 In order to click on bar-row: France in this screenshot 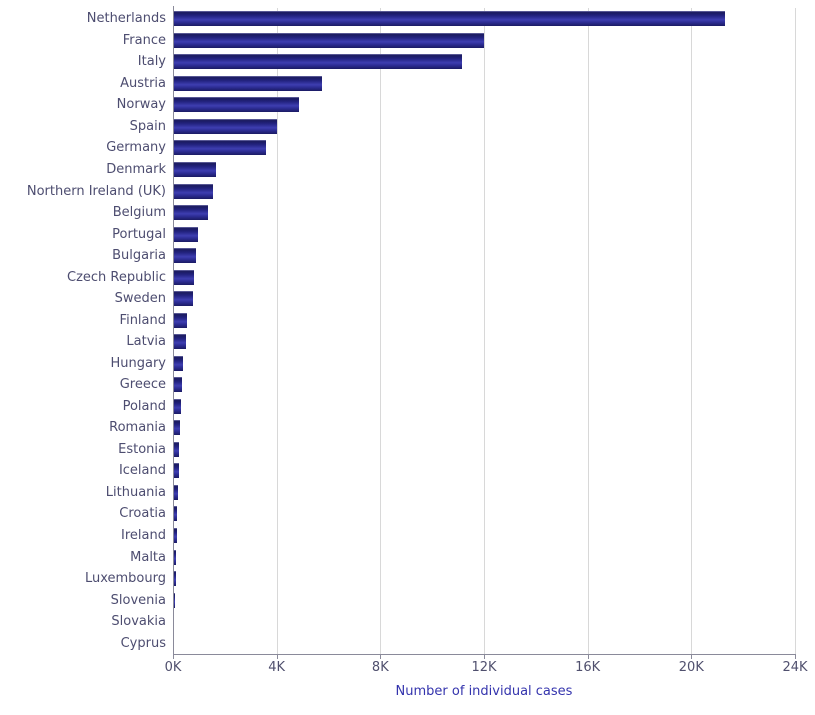, I will do `click(397, 41)`.